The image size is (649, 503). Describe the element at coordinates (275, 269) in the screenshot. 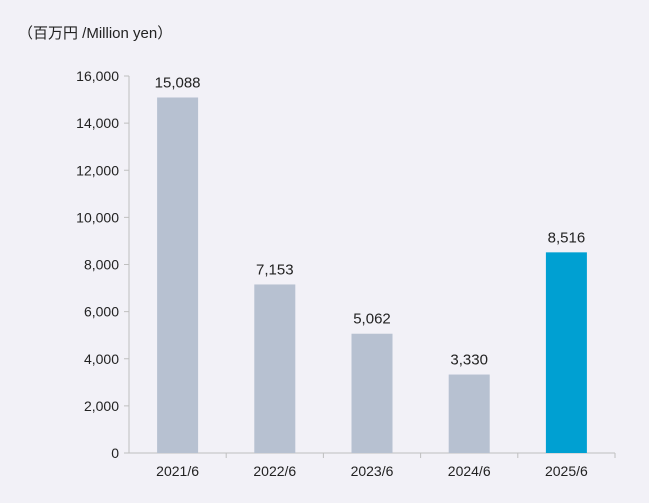

I see `data-label: 7,153` at that location.